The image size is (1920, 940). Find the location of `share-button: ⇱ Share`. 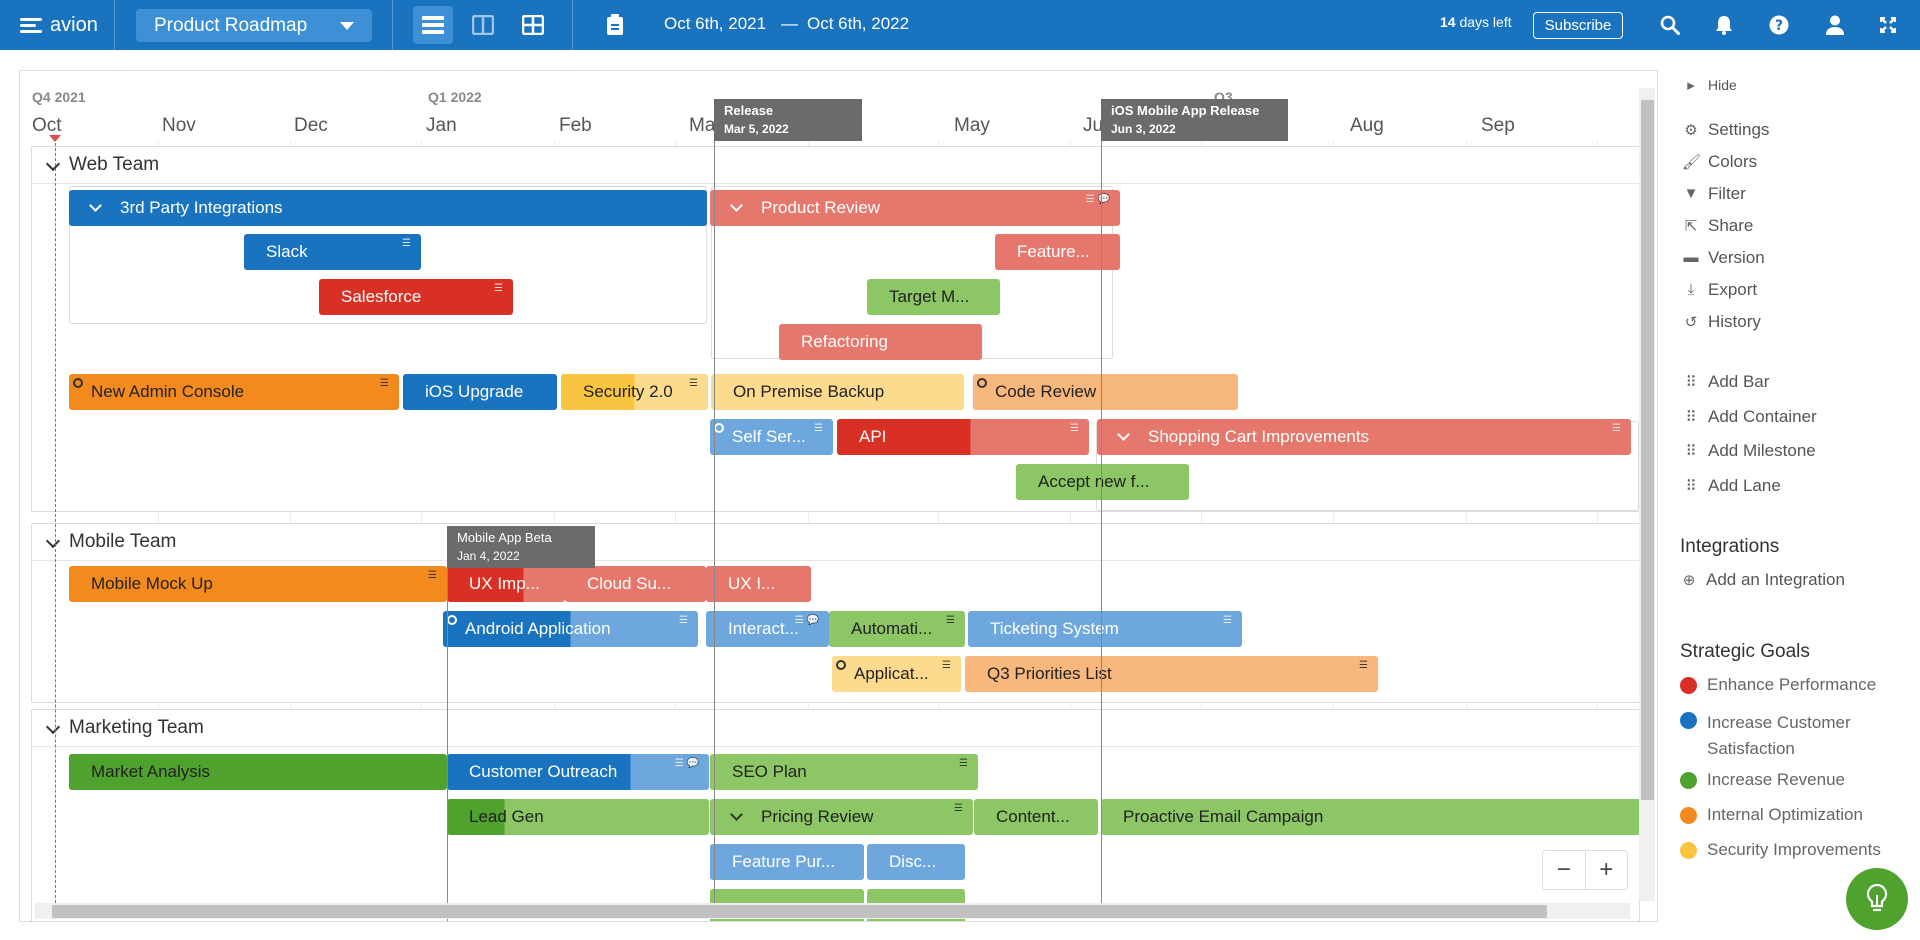

share-button: ⇱ Share is located at coordinates (1718, 226).